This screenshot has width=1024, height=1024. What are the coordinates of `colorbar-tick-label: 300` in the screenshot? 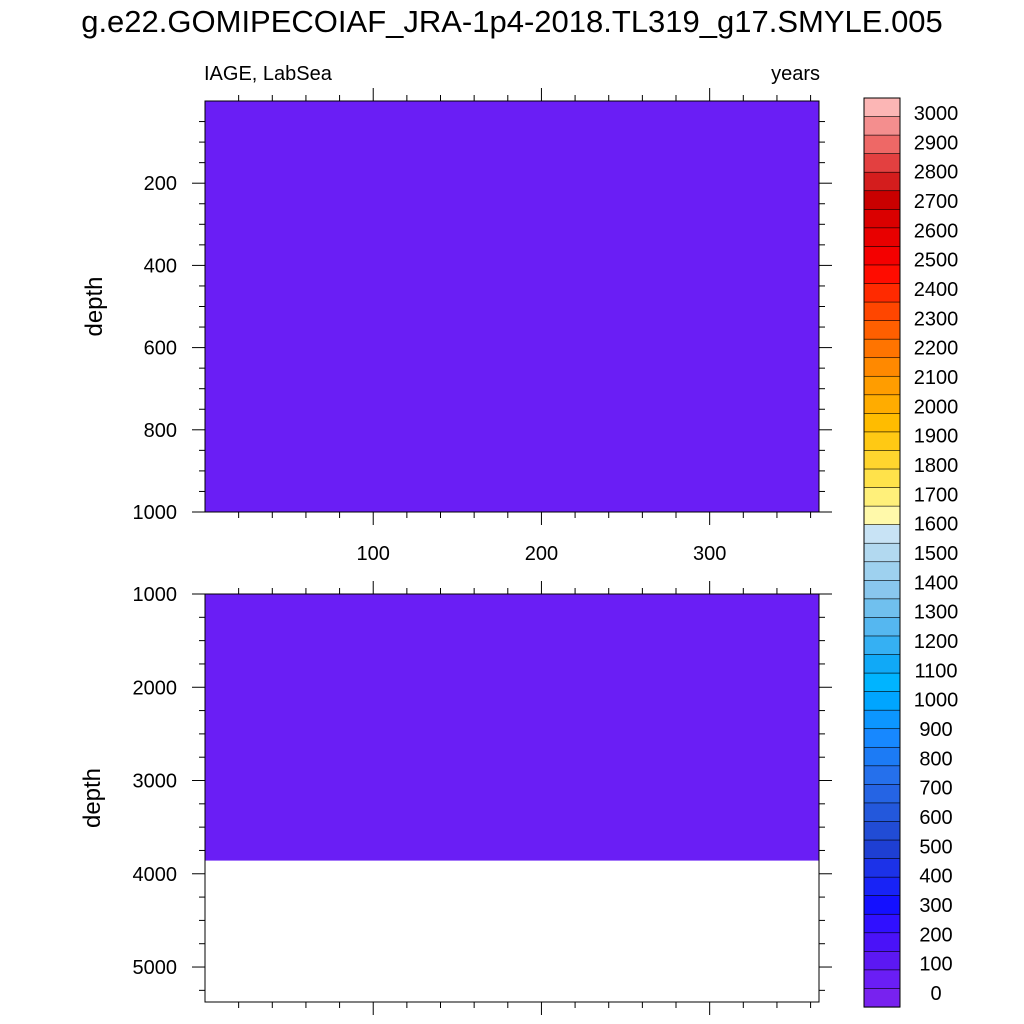 It's located at (935, 906).